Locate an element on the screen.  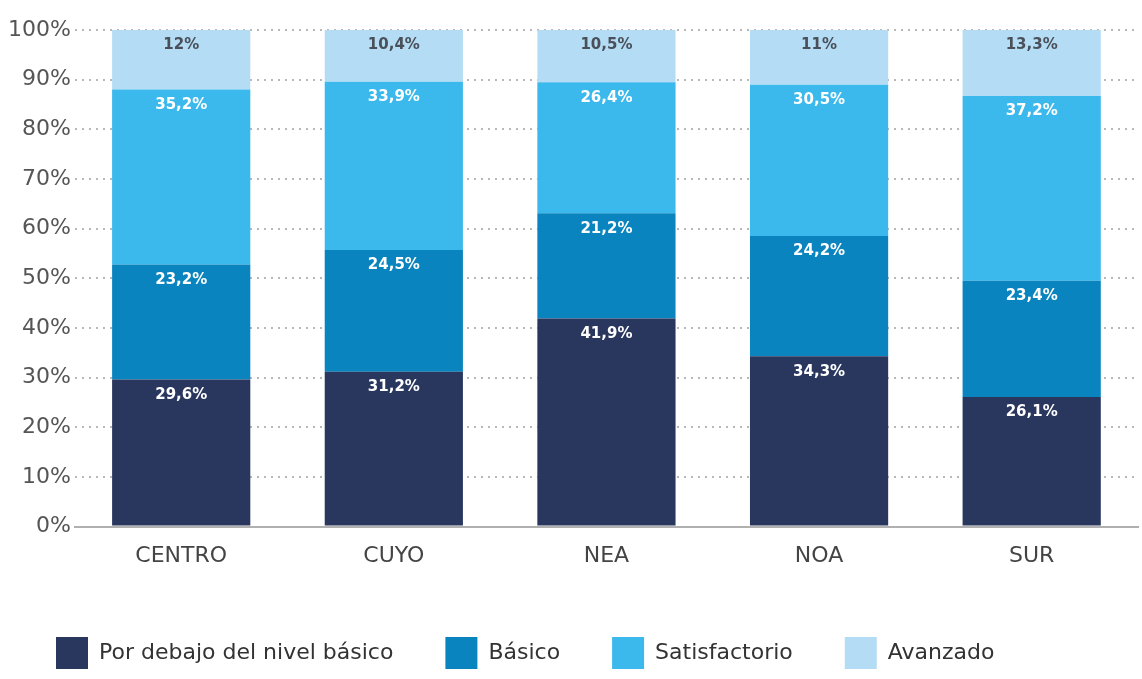
y-tick-label: 30% is located at coordinates (46, 376).